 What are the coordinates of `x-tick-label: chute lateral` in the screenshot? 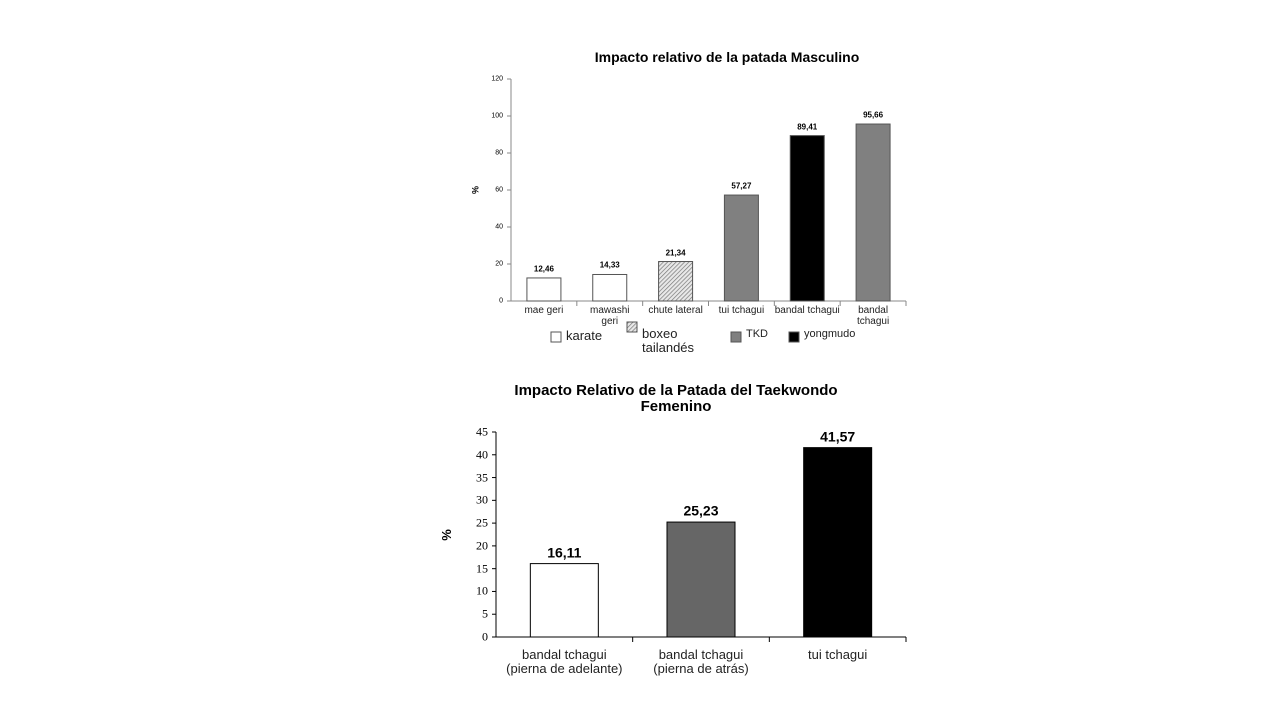 It's located at (675, 310).